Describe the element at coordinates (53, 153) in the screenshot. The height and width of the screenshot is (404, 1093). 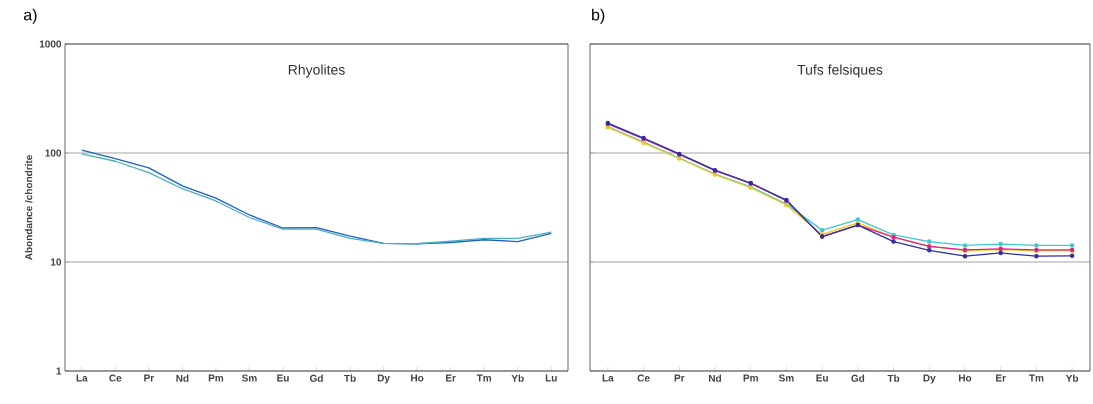
I see `y-tick-label: 100` at that location.